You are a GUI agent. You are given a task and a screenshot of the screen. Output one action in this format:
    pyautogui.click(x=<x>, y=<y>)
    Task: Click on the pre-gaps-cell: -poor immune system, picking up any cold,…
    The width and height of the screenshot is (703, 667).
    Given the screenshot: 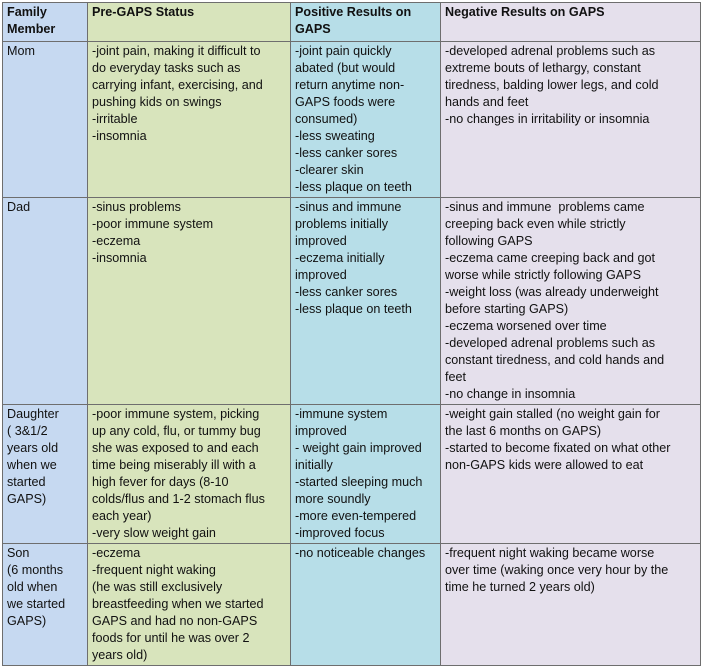 What is the action you would take?
    pyautogui.click(x=189, y=474)
    